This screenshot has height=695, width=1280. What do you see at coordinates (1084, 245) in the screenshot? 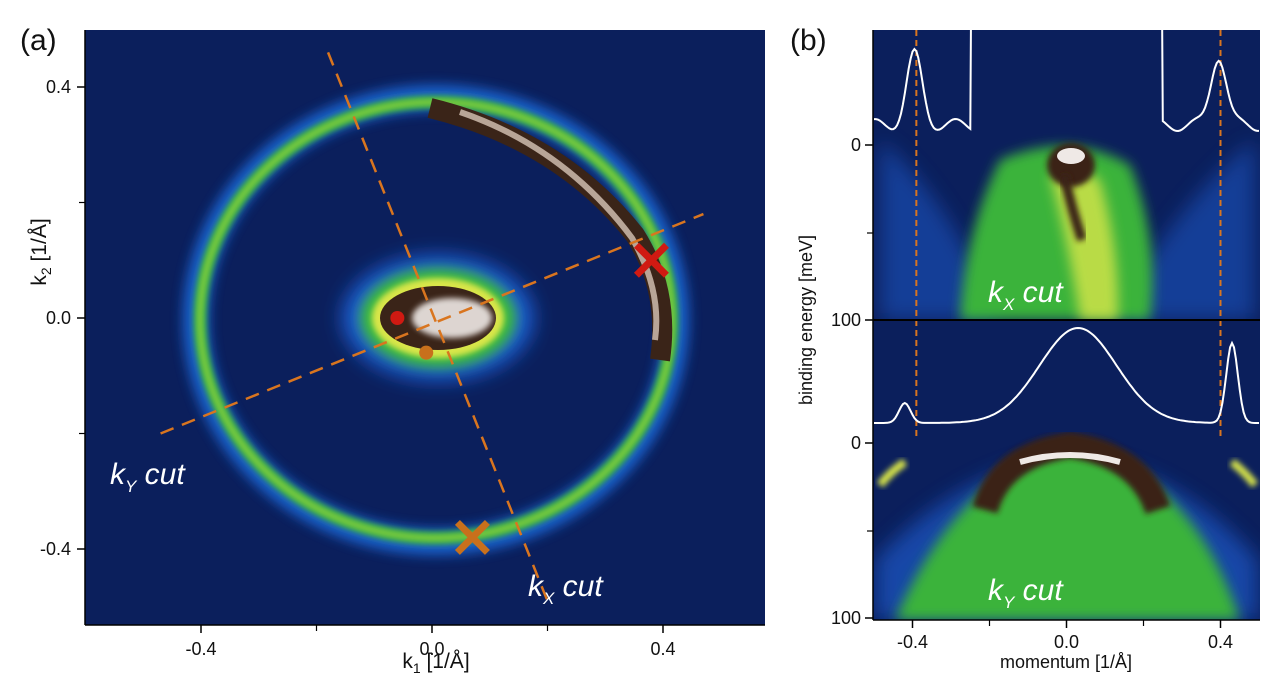
I see `kx-band-yellow` at bounding box center [1084, 245].